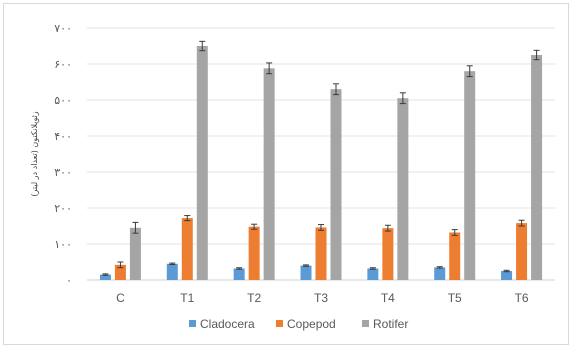  Describe the element at coordinates (522, 298) in the screenshot. I see `x-tick-label: T6` at that location.